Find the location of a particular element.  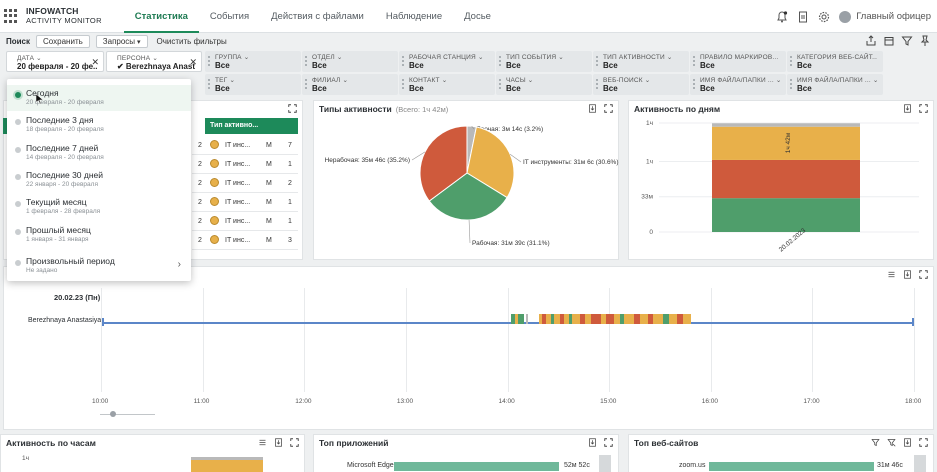

tab-monitoring: Наблюдение is located at coordinates (414, 16).